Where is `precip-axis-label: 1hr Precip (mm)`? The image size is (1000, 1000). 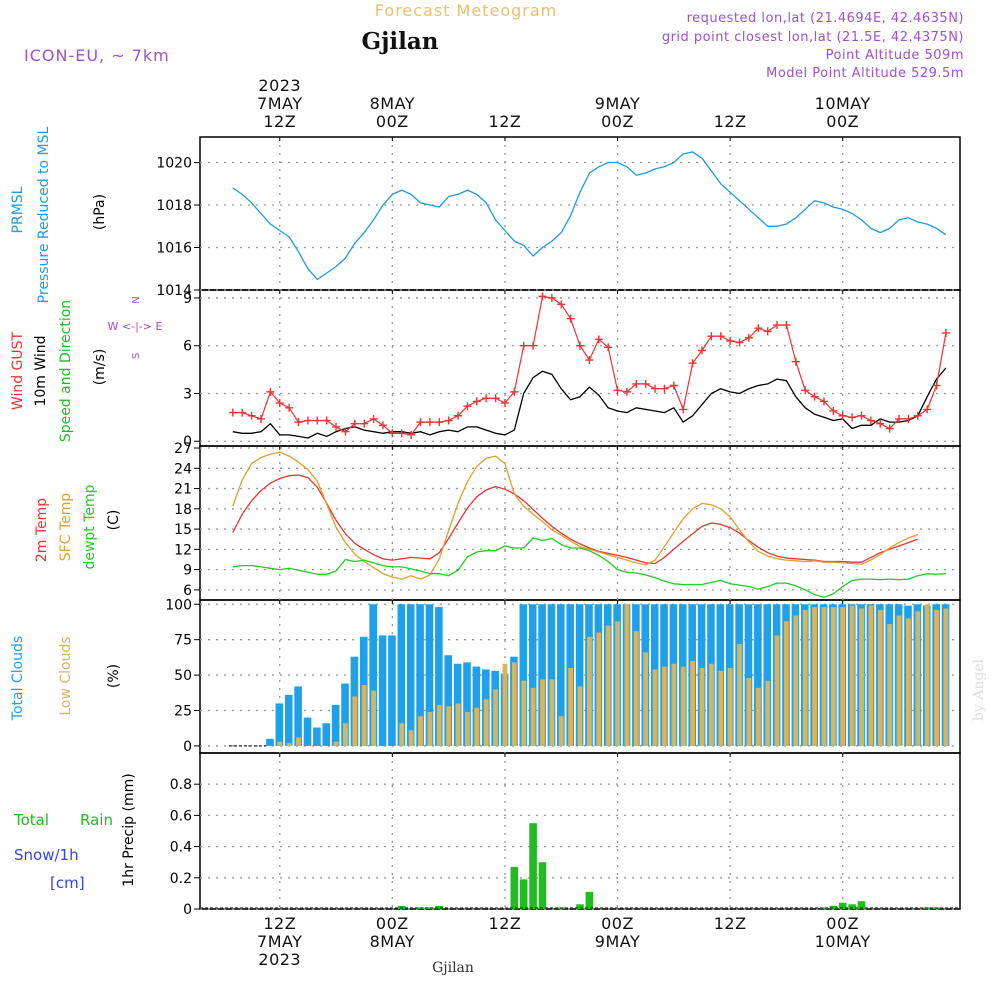
precip-axis-label: 1hr Precip (mm) is located at coordinates (129, 829).